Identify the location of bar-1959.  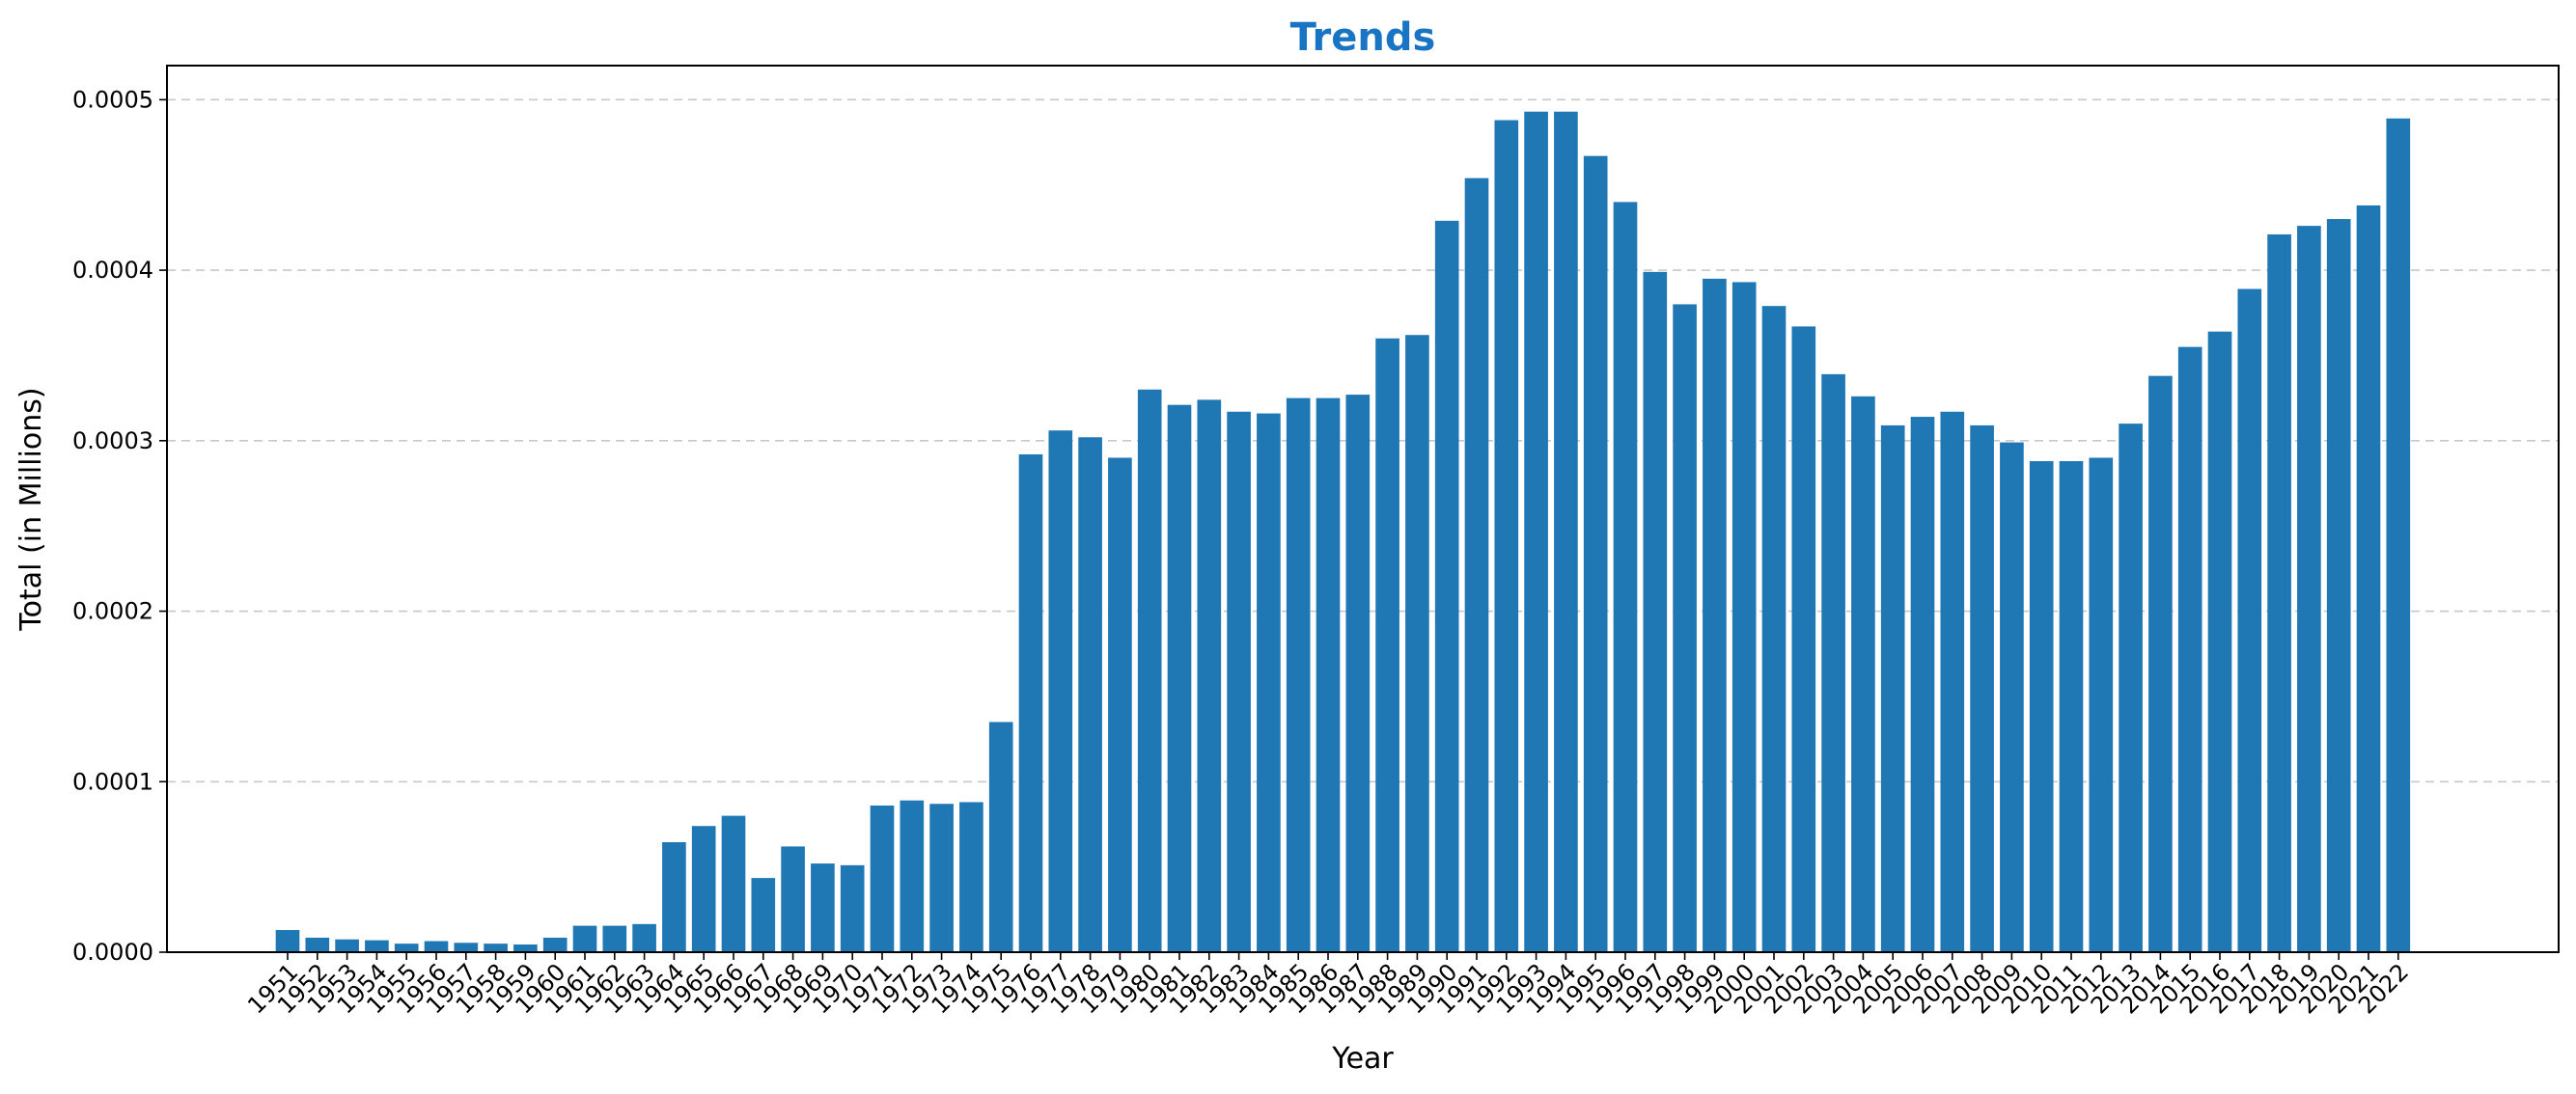
(525, 948).